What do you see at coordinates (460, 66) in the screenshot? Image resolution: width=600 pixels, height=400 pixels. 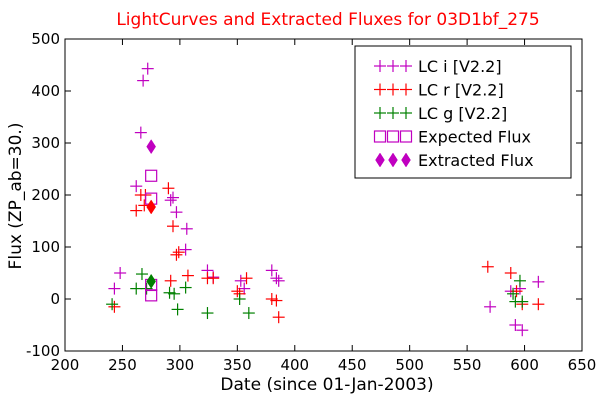 I see `legend-label: LC i [V2.2]` at bounding box center [460, 66].